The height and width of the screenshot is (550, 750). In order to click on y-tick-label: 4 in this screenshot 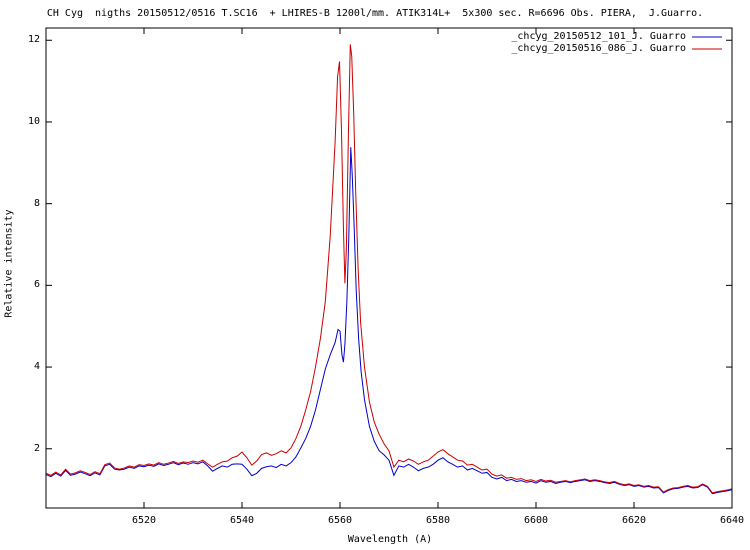, I will do `click(36, 367)`.